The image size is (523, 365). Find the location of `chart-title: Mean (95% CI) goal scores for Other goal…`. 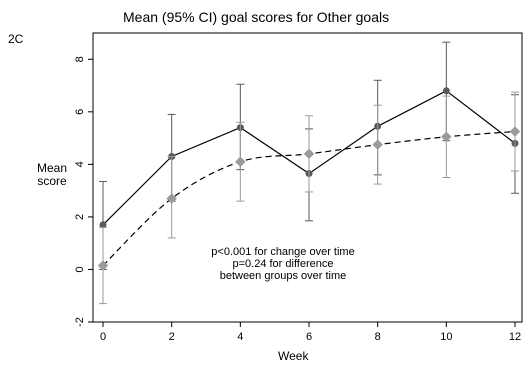

chart-title: Mean (95% CI) goal scores for Other goal… is located at coordinates (256, 17).